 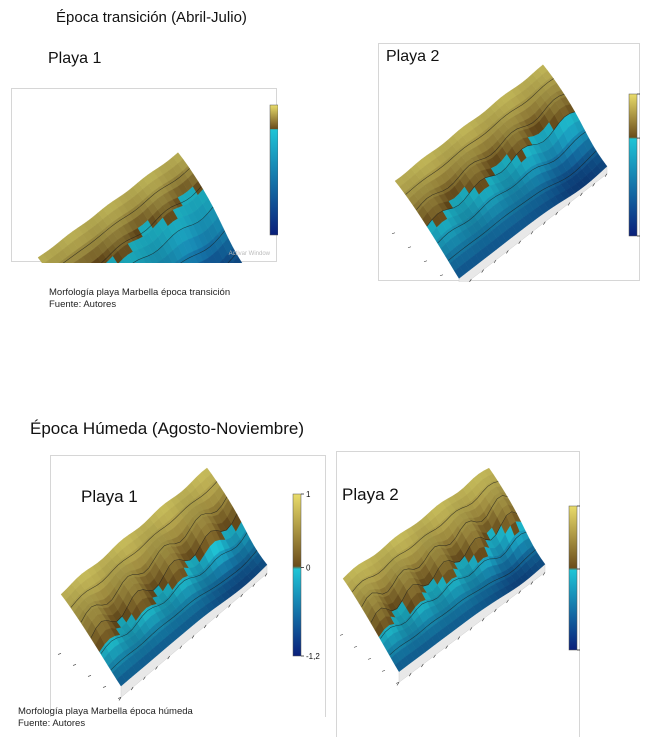 I want to click on colorbar-tick-label: -1,2, so click(x=313, y=656).